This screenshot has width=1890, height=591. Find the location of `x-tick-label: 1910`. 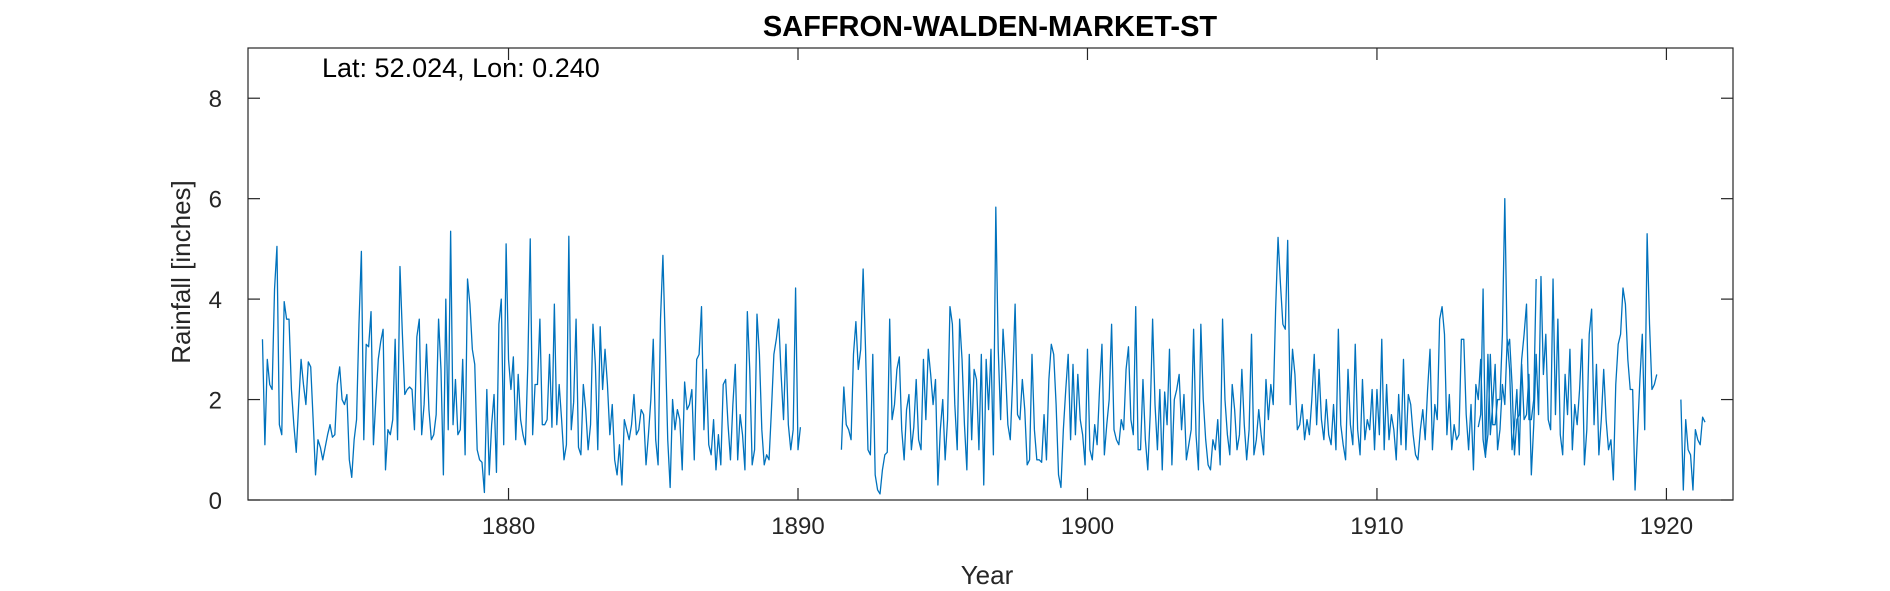

x-tick-label: 1910 is located at coordinates (1376, 526).